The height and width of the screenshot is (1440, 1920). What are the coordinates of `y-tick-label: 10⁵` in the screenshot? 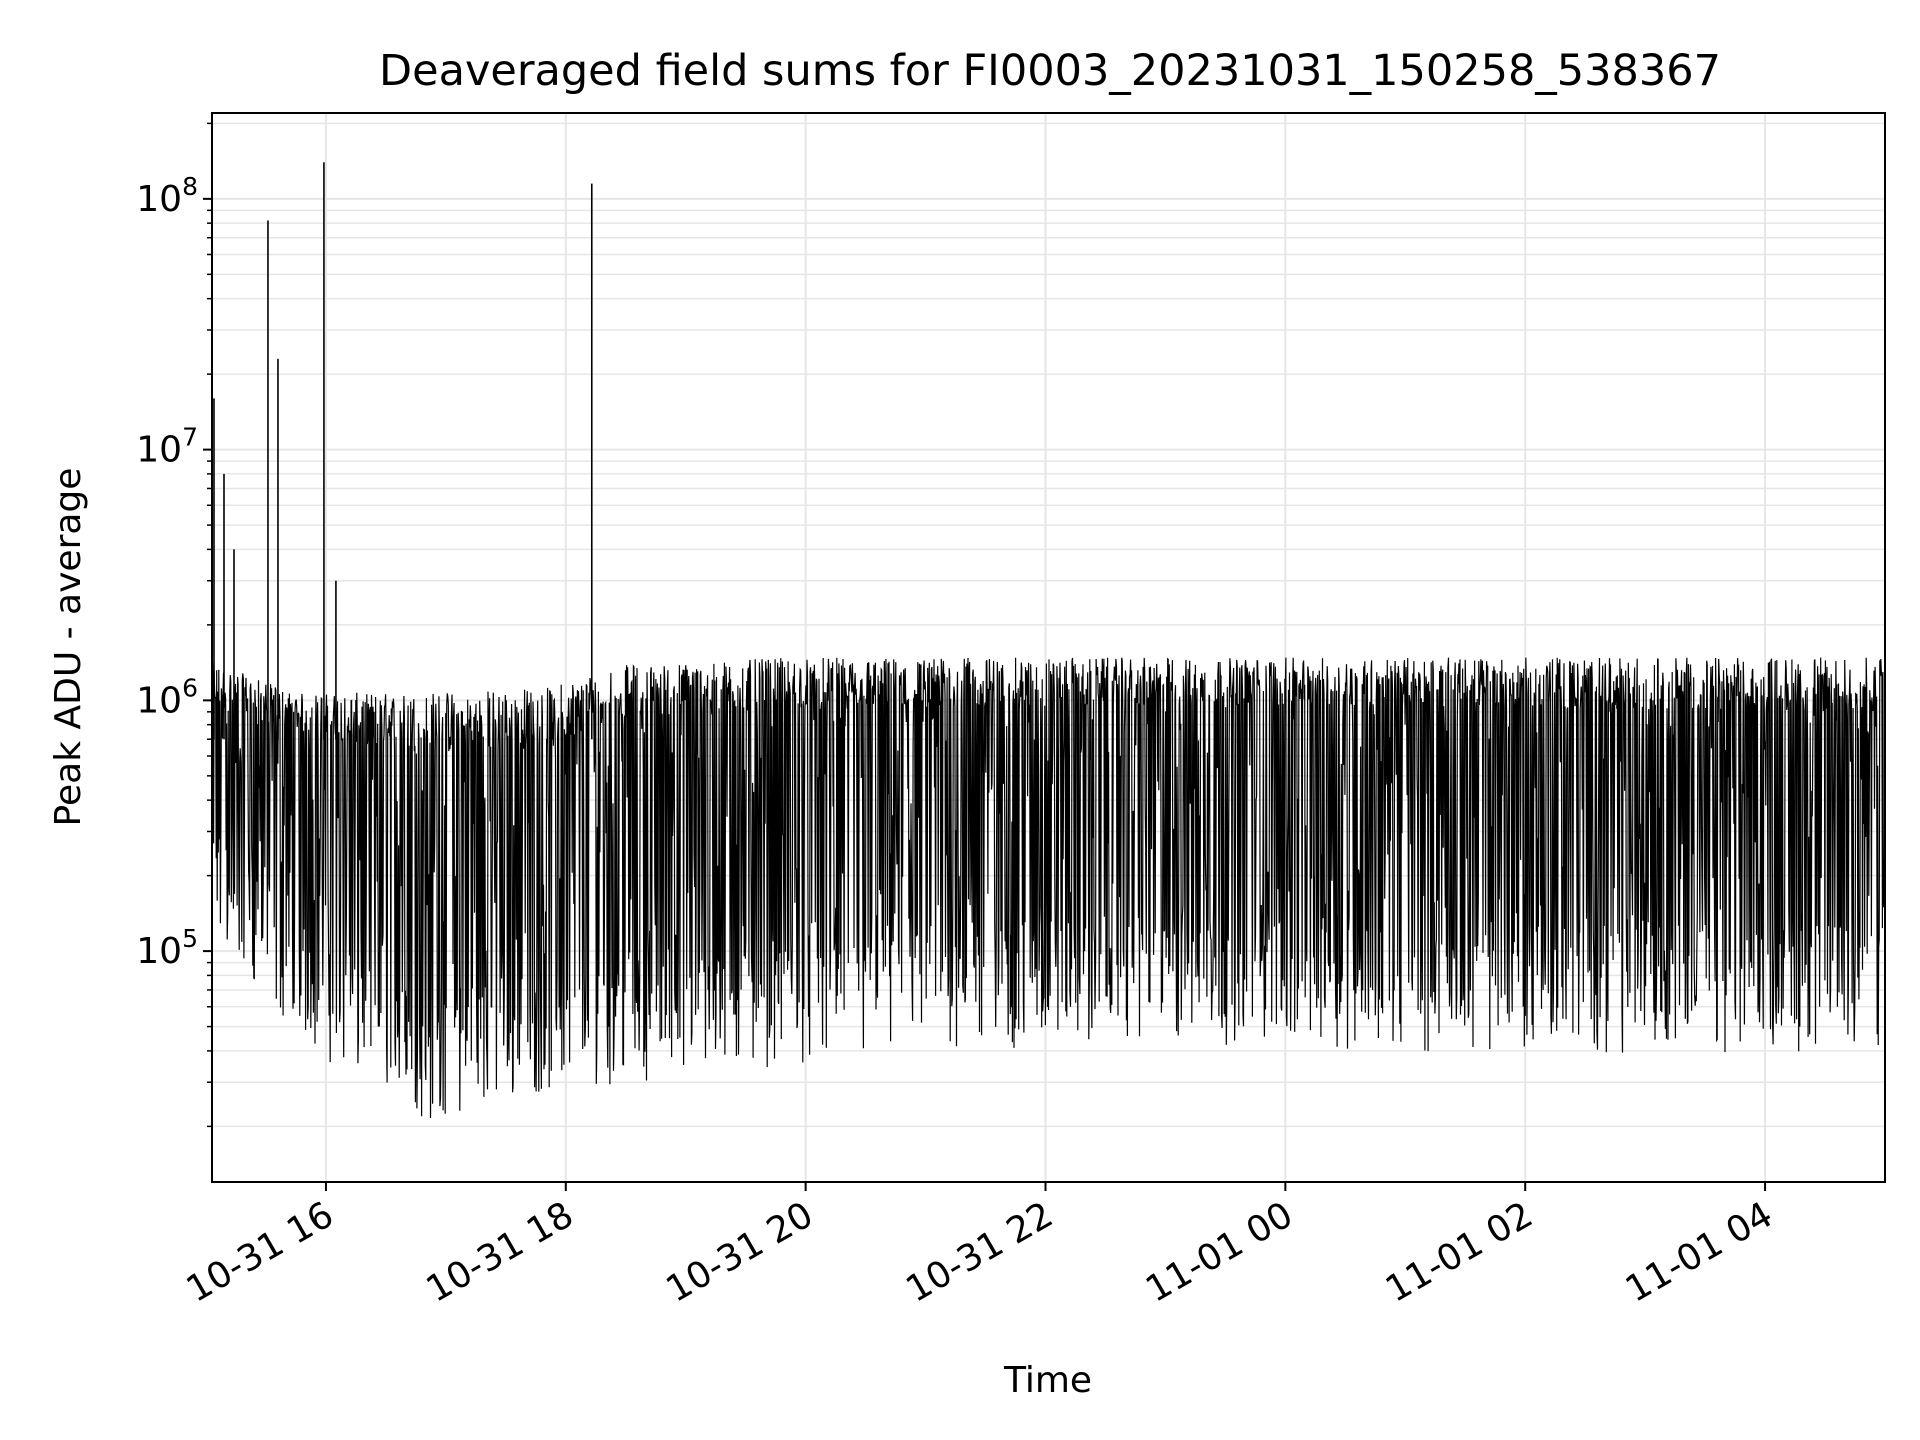 It's located at (167, 948).